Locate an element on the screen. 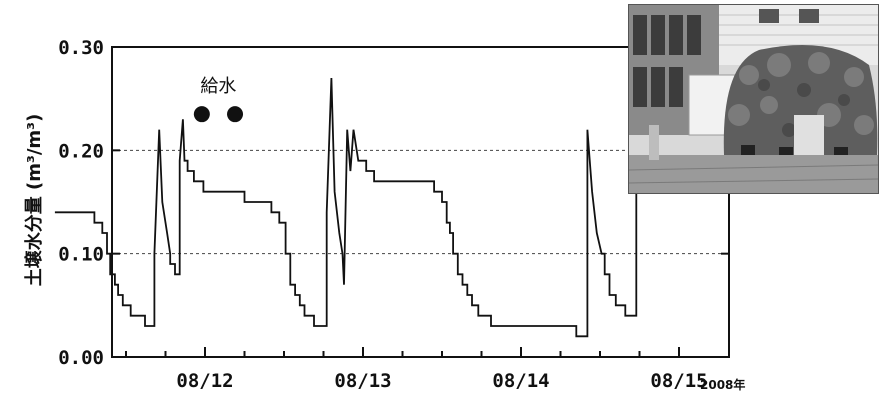 Image resolution: width=881 pixels, height=396 pixels. x-tick-label: 08/13 is located at coordinates (362, 381).